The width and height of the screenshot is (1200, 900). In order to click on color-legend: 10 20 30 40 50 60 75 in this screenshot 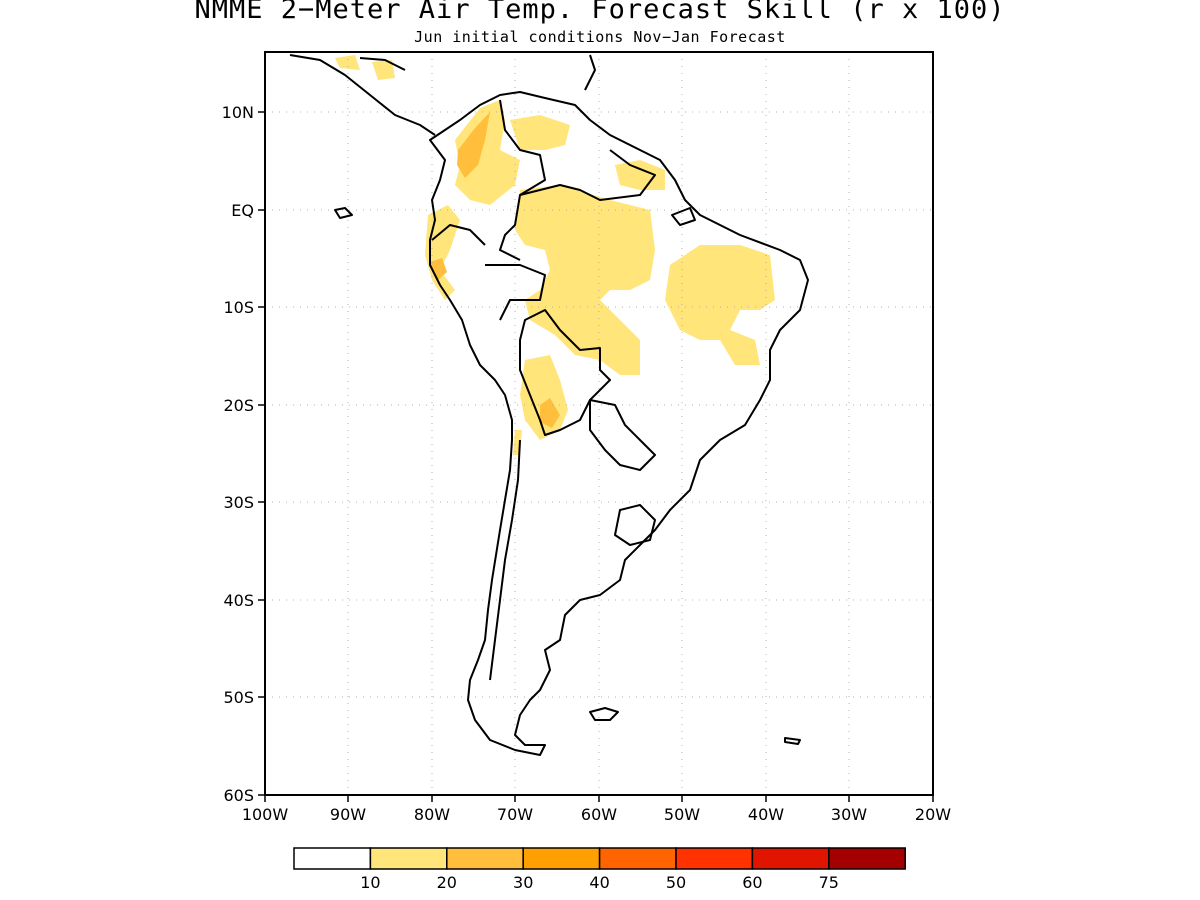, I will do `click(599, 869)`.